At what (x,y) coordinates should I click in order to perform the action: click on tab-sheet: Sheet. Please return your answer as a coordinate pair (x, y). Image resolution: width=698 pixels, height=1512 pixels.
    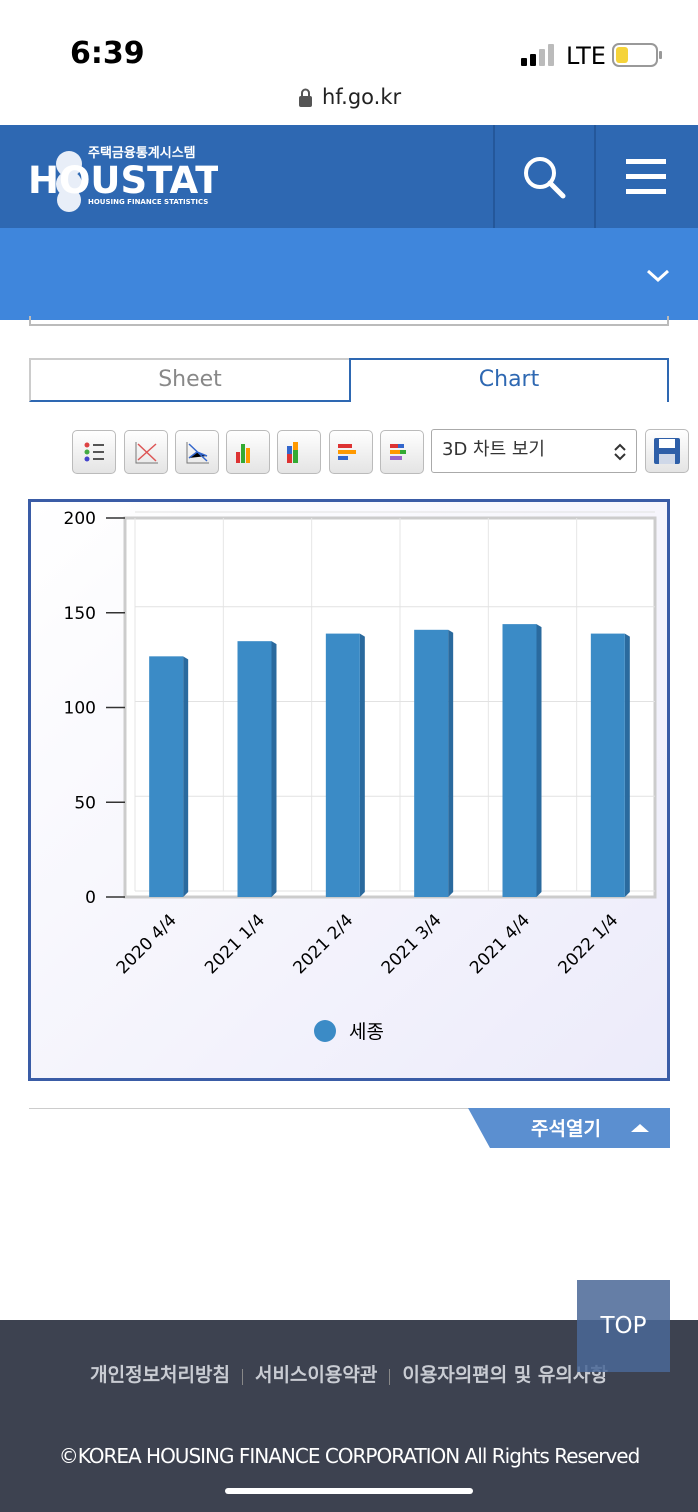
    Looking at the image, I should click on (190, 380).